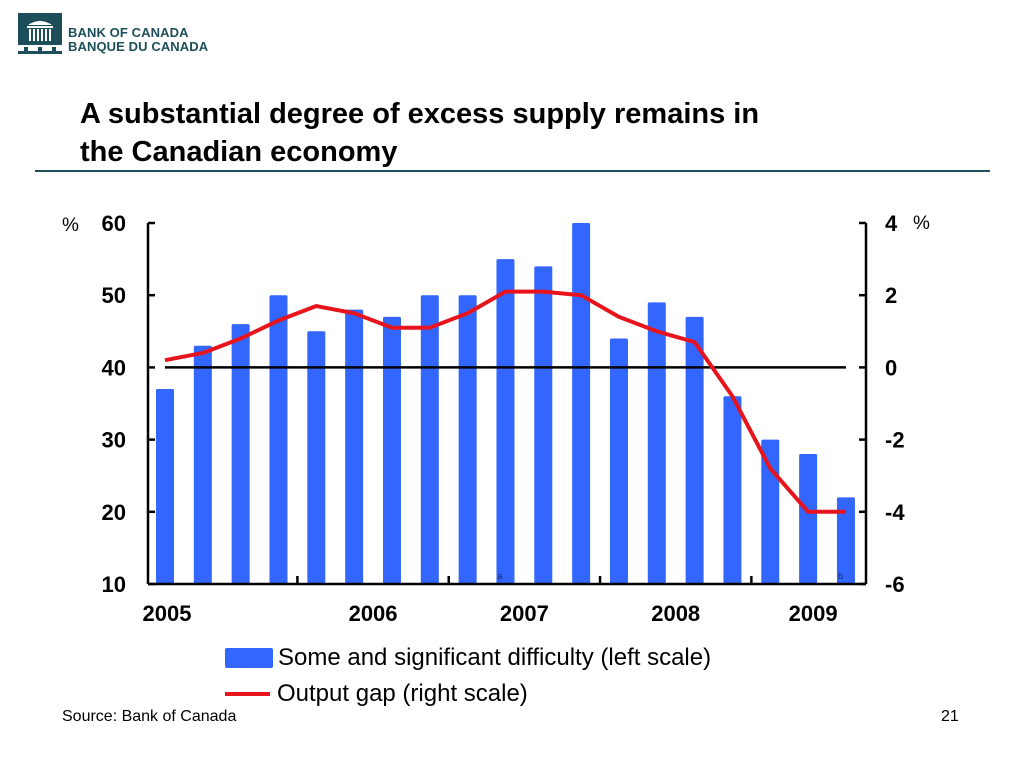 Image resolution: width=1024 pixels, height=768 pixels. What do you see at coordinates (202, 464) in the screenshot?
I see `bar-2005Q2` at bounding box center [202, 464].